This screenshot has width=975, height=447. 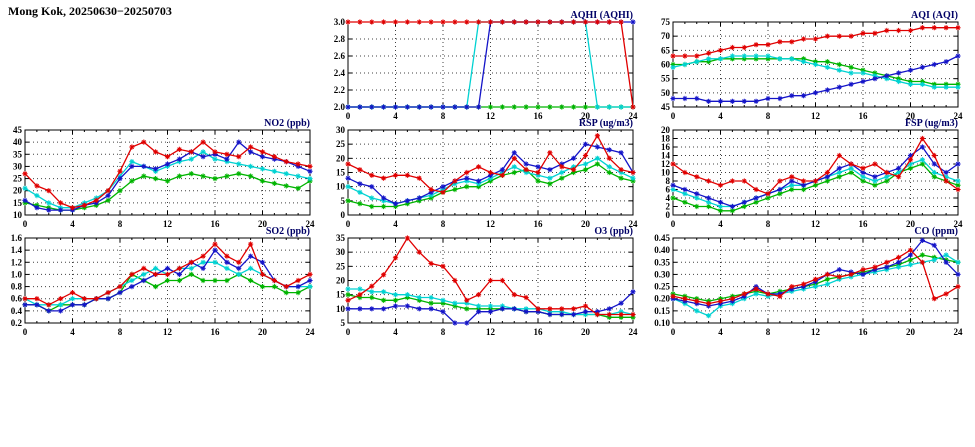 I want to click on chart-aqi: 45 50 55 60 65 70 75 0 4 8 12 16 20 24 AQI (AQI), so click(x=804, y=65).